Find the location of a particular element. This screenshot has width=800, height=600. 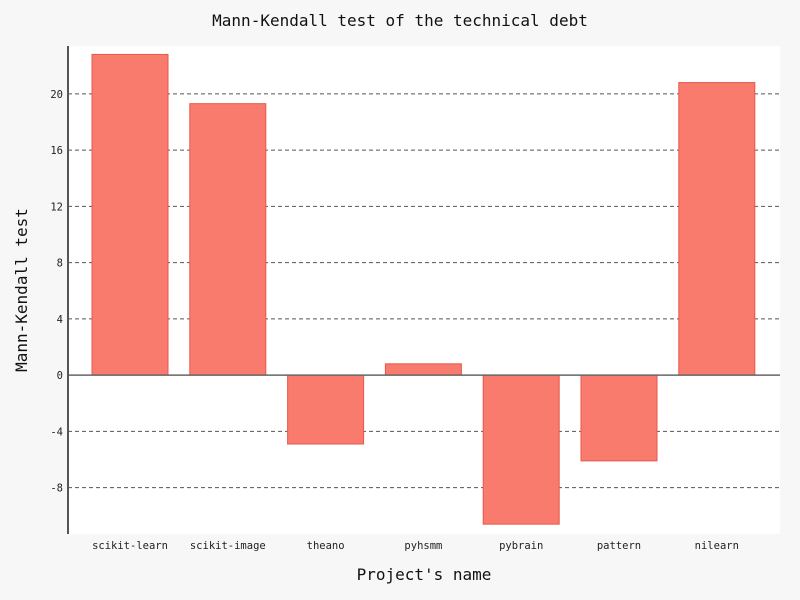

x-tick-label: scikit-image is located at coordinates (228, 546).